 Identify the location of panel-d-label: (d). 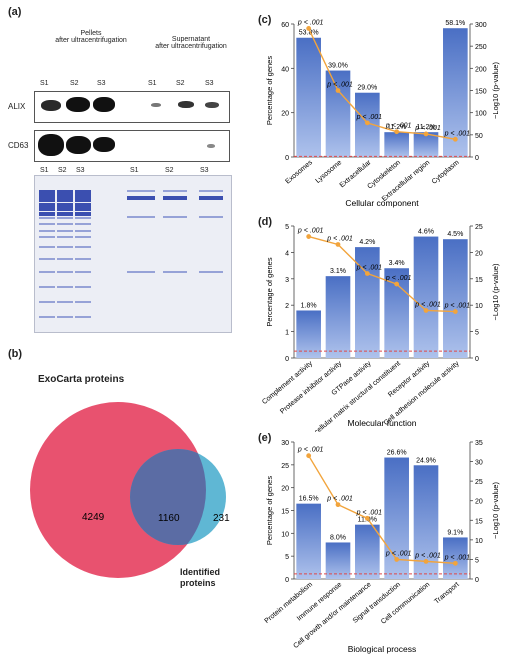
(265, 222).